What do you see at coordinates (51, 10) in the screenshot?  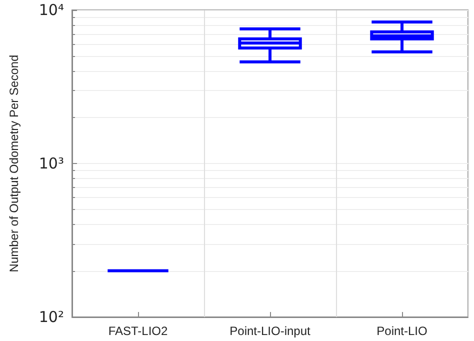 I see `y-tick-label: 10⁴` at bounding box center [51, 10].